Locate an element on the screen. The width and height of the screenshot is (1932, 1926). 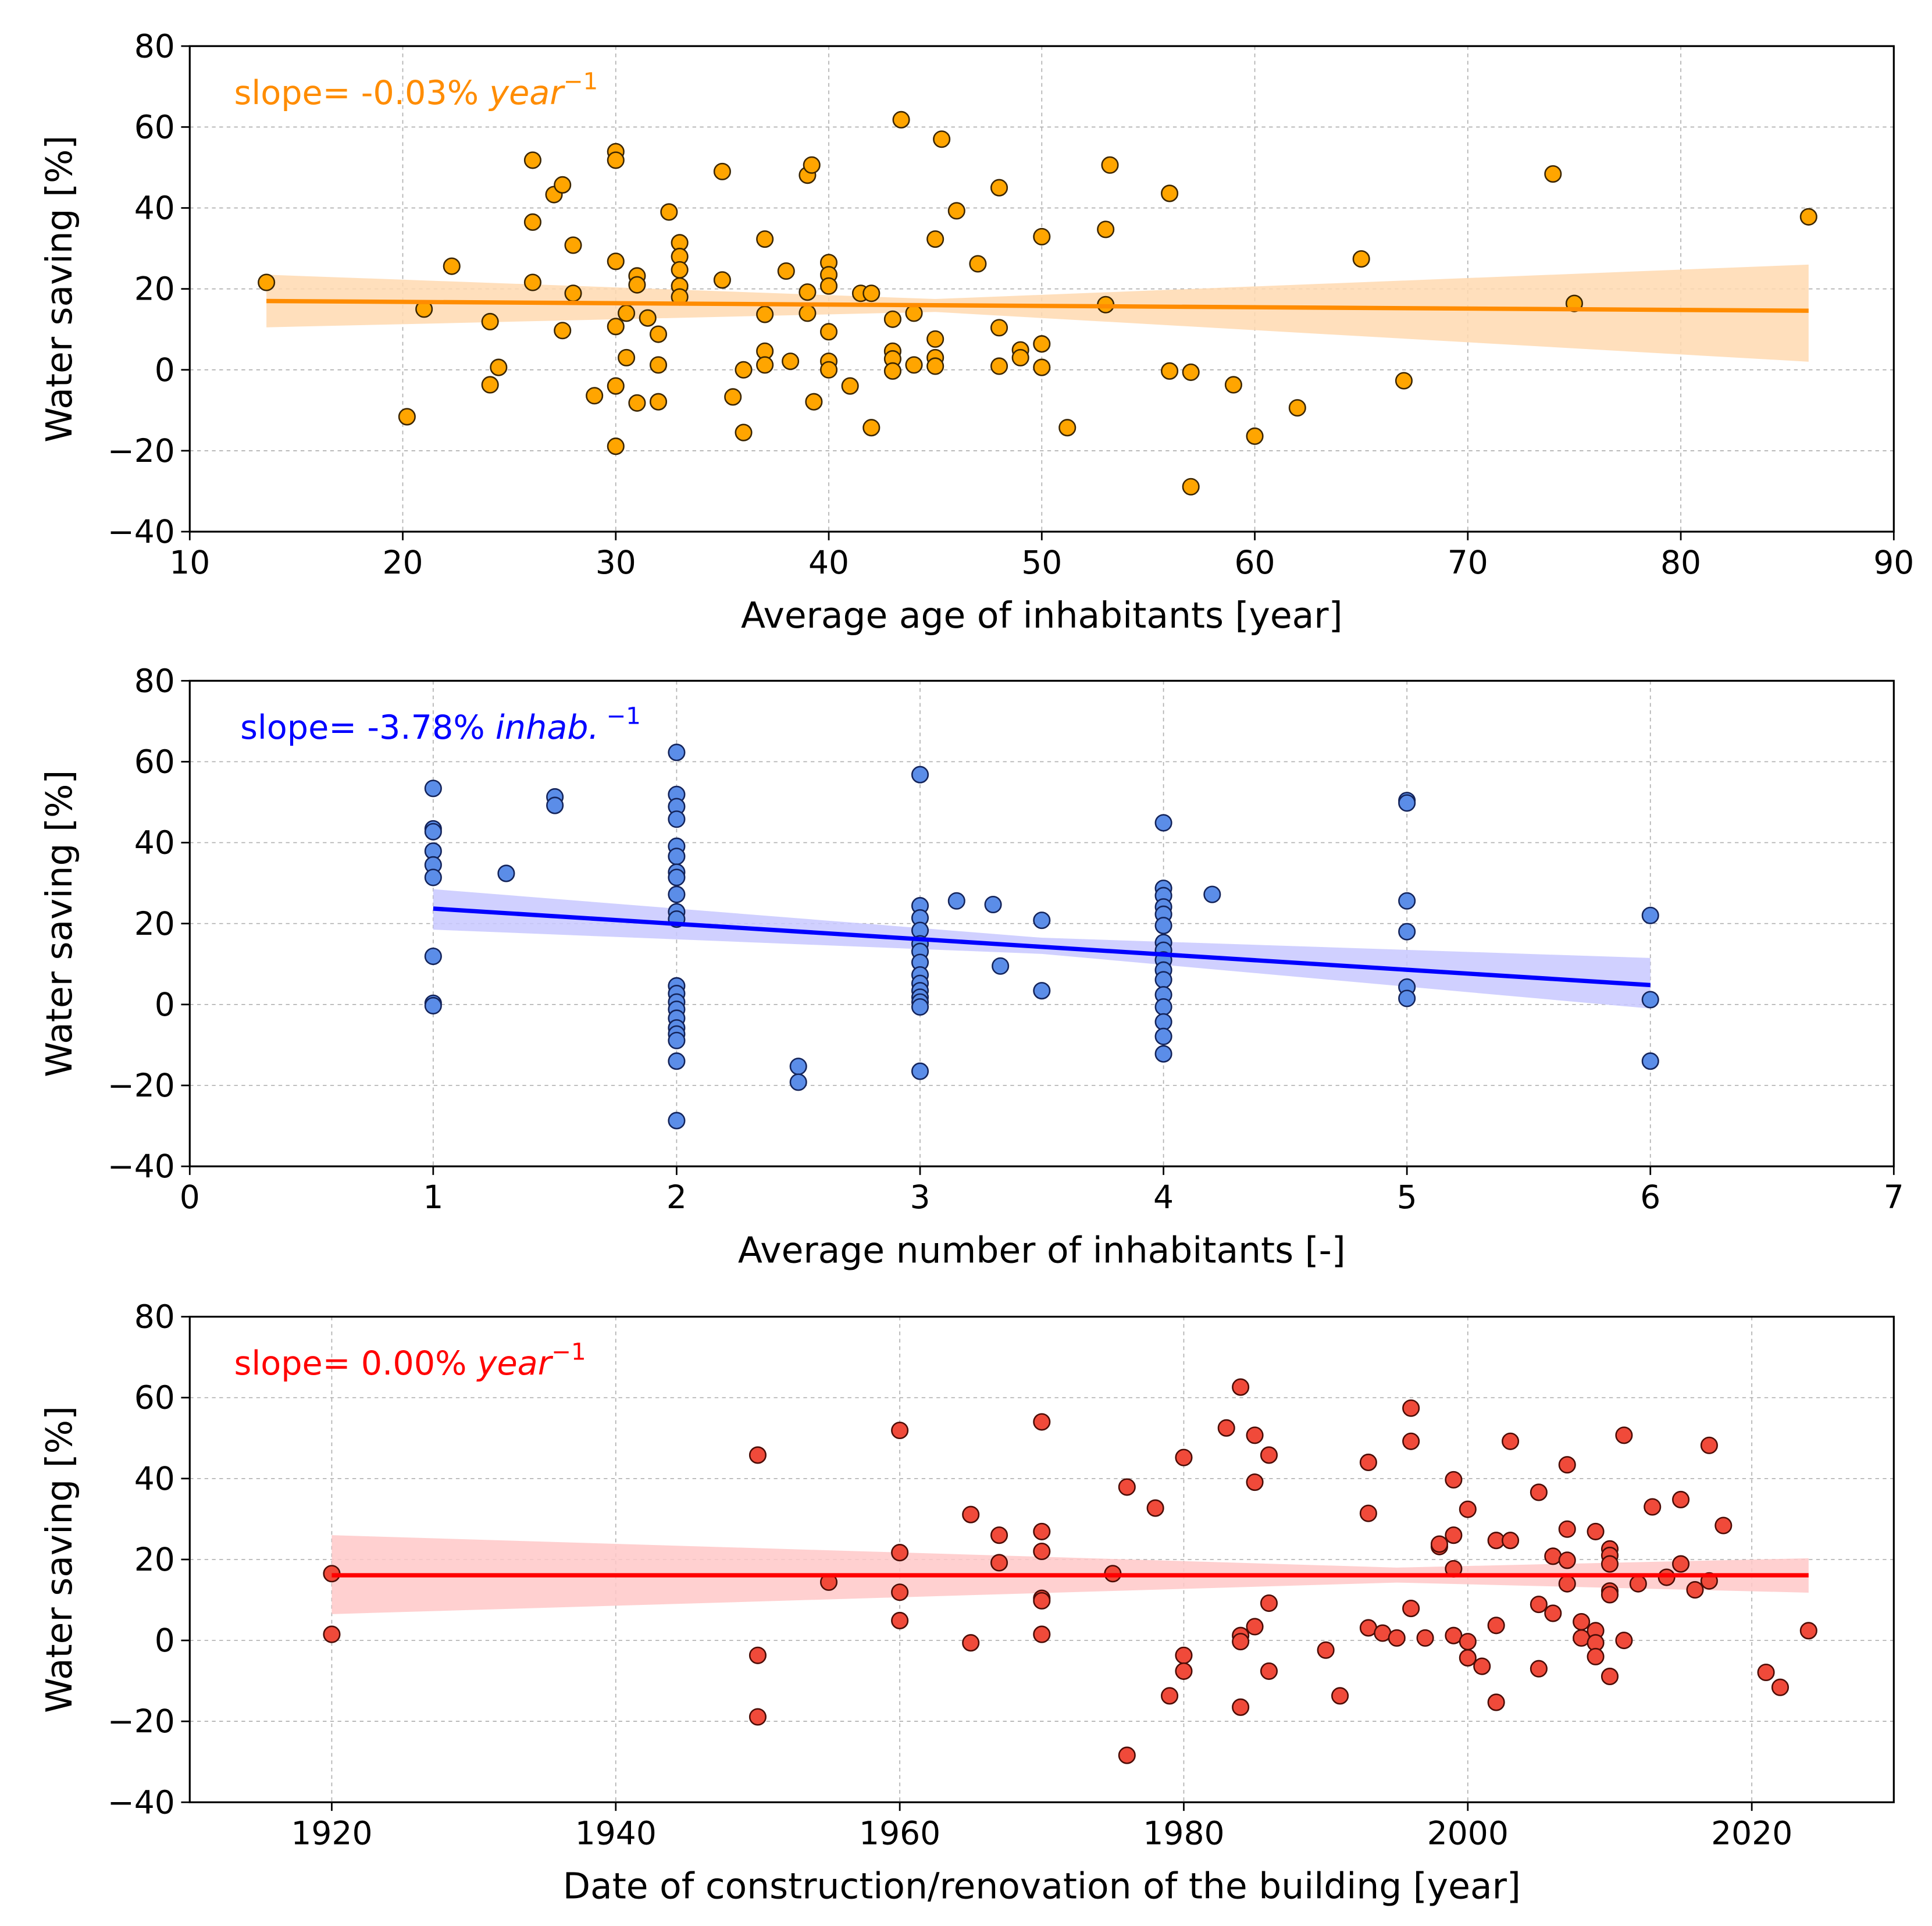
slope-annotation: slope= -3.78% inhab. −1 is located at coordinates (440, 724).